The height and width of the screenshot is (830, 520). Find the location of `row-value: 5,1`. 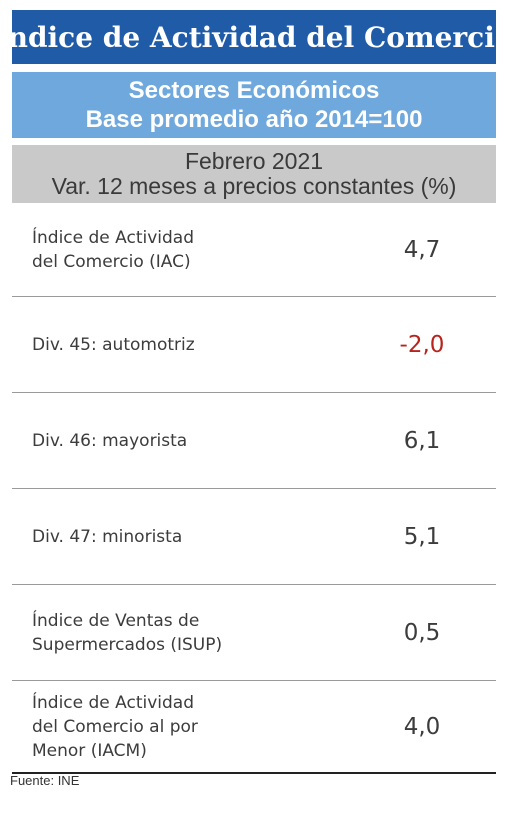

row-value: 5,1 is located at coordinates (422, 536).